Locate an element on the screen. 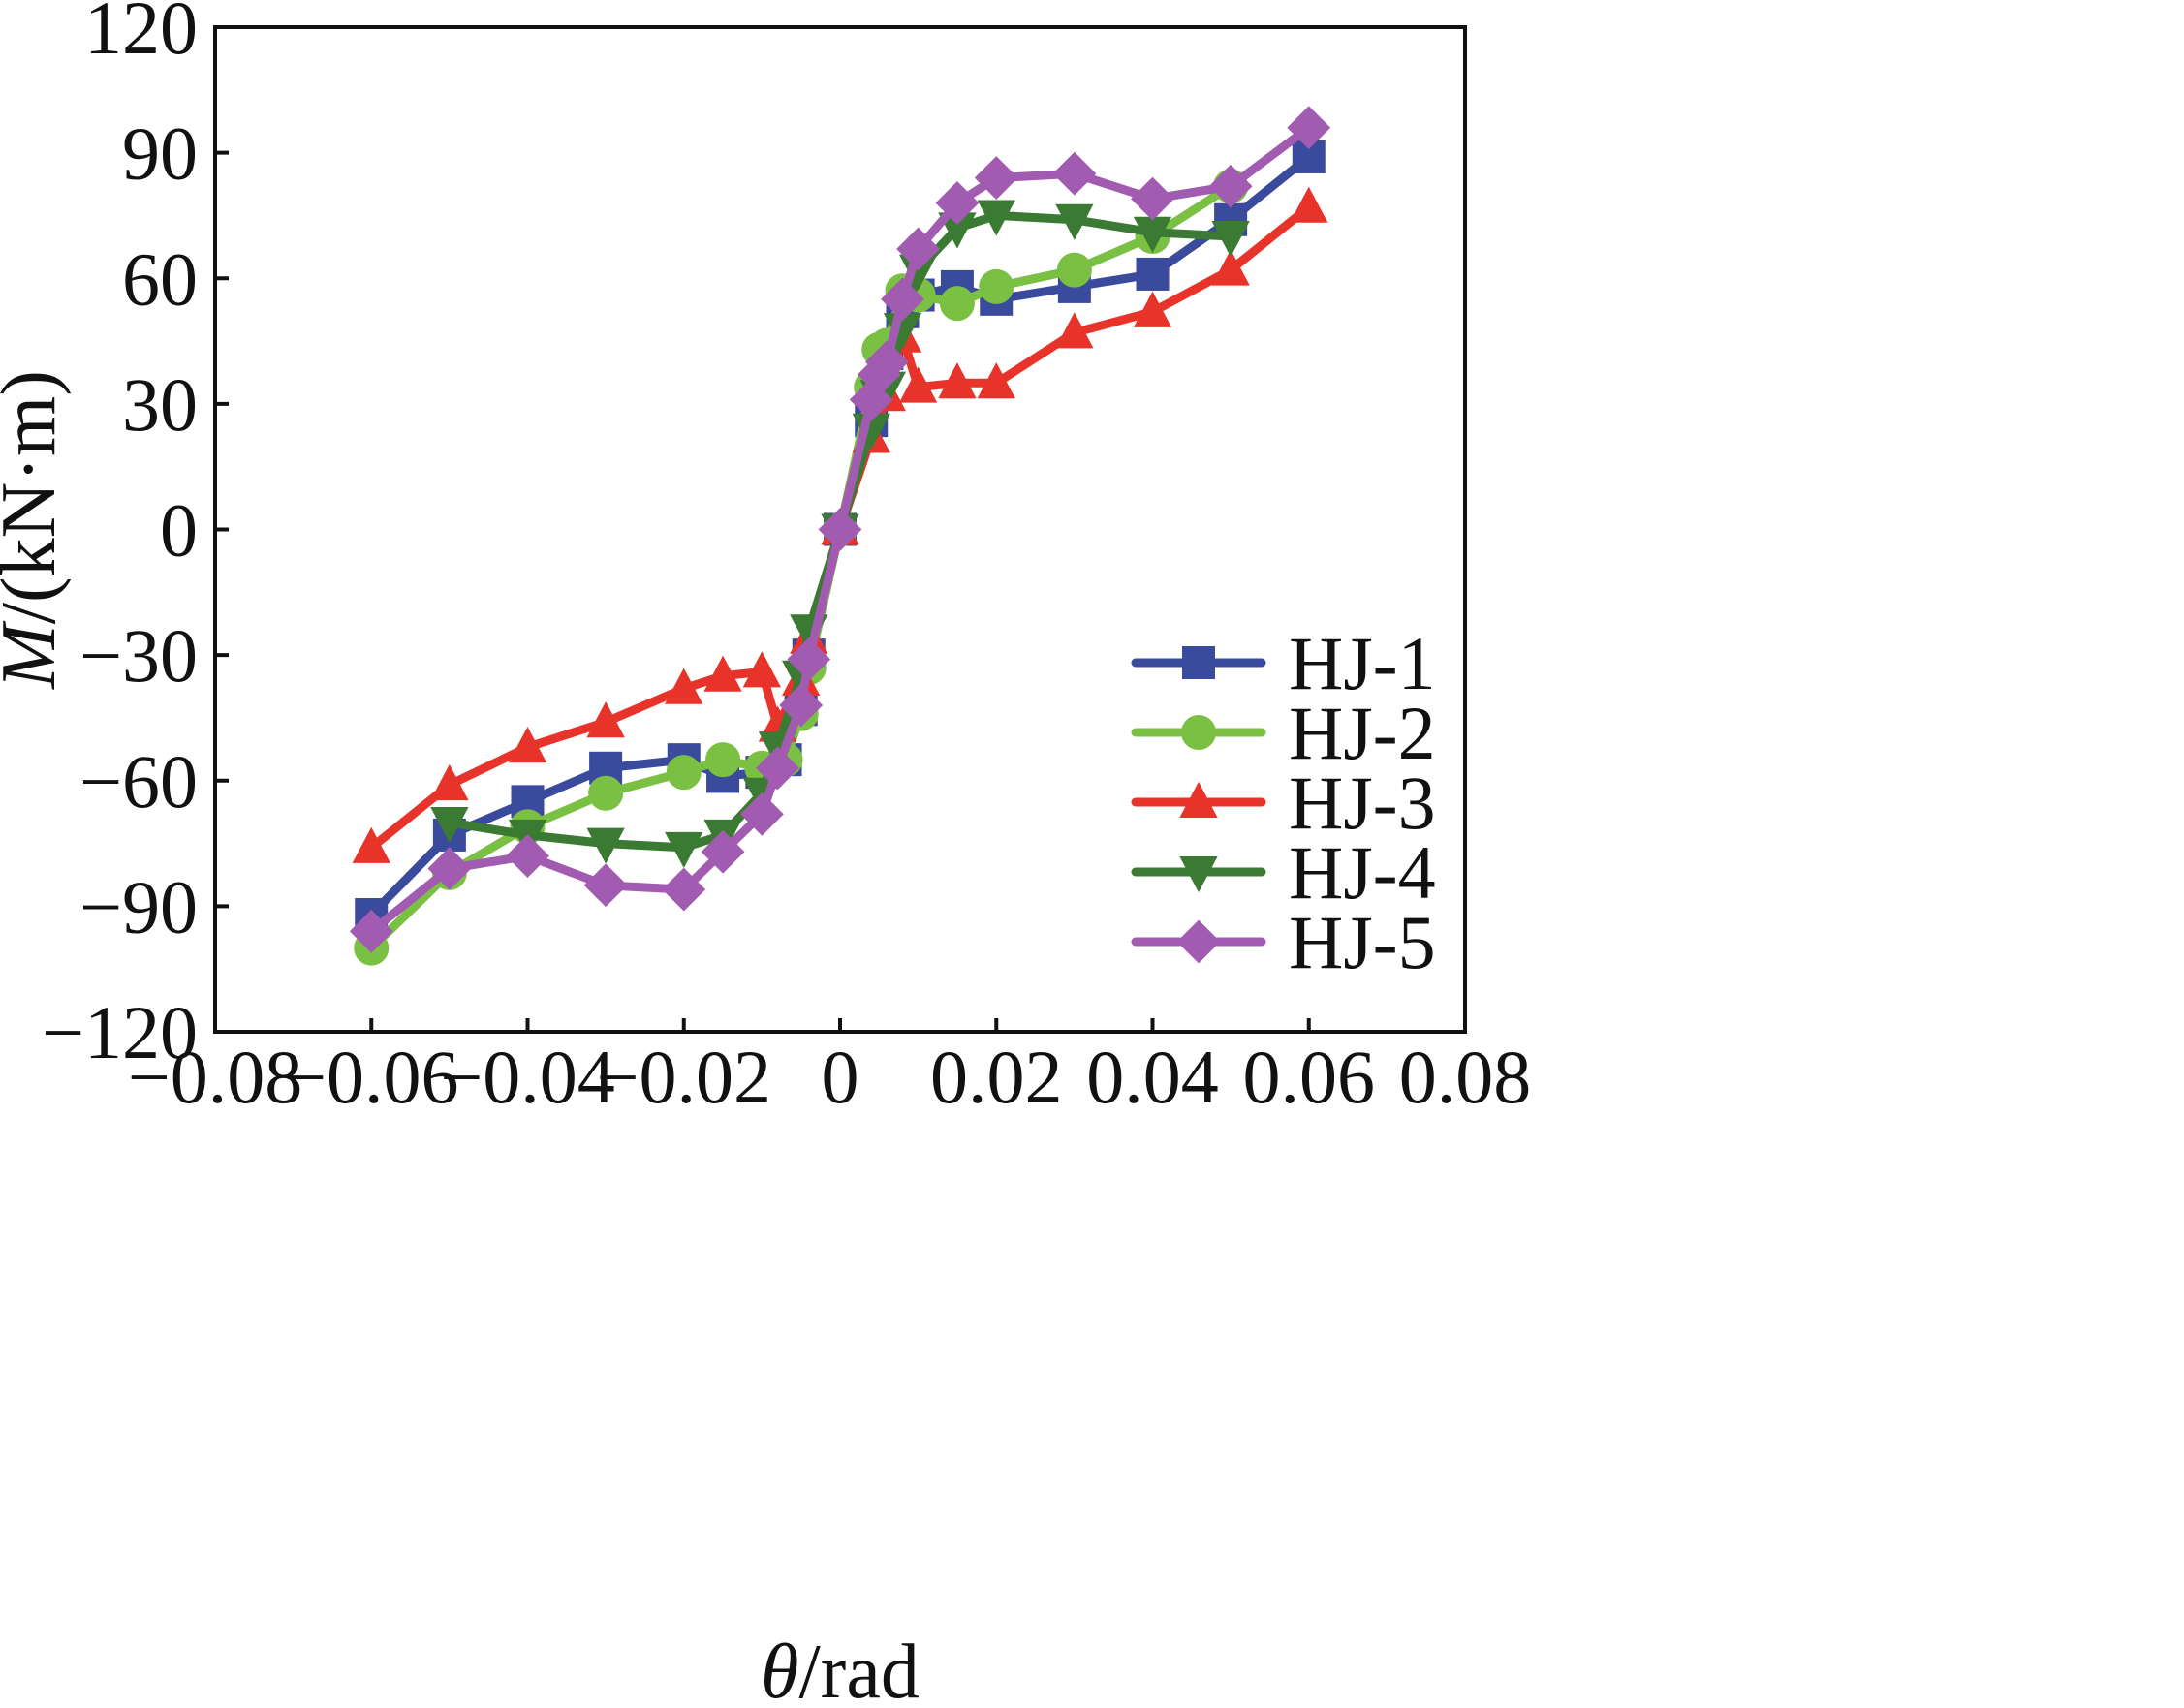 The width and height of the screenshot is (2184, 1708). y-axis-symbol: M is located at coordinates (36, 655).